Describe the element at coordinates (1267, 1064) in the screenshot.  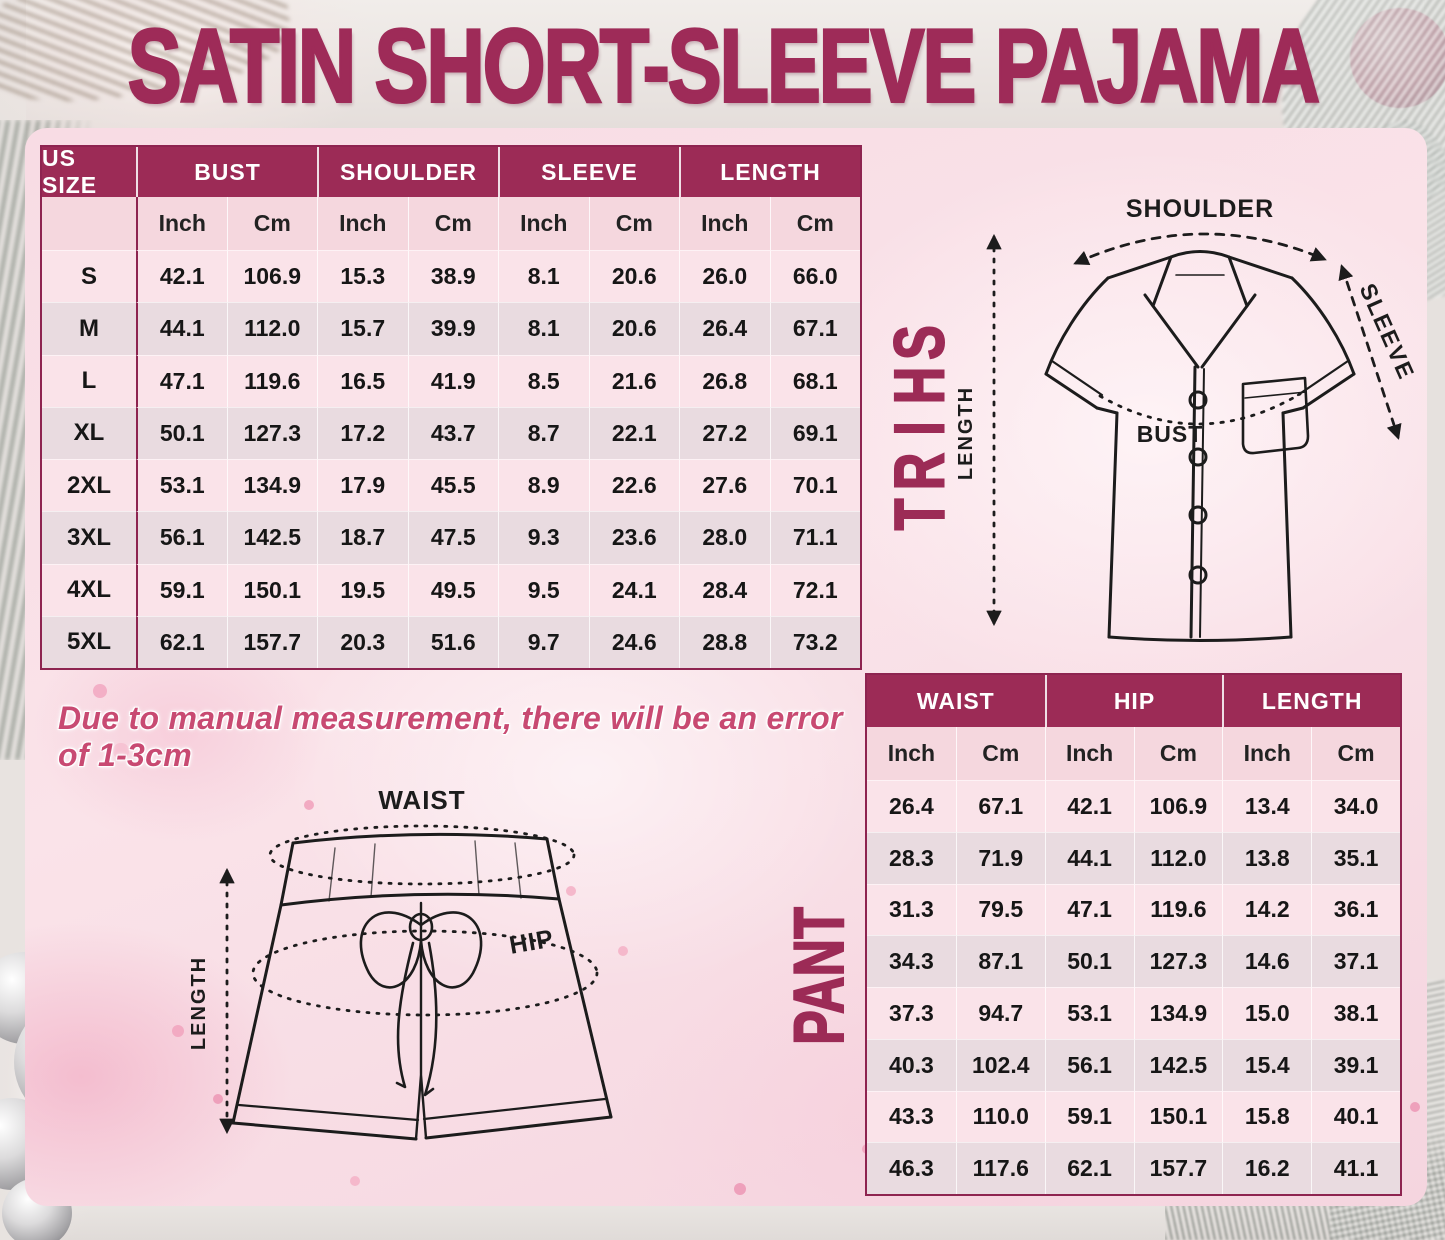
I see `value-cell: 15.4` at that location.